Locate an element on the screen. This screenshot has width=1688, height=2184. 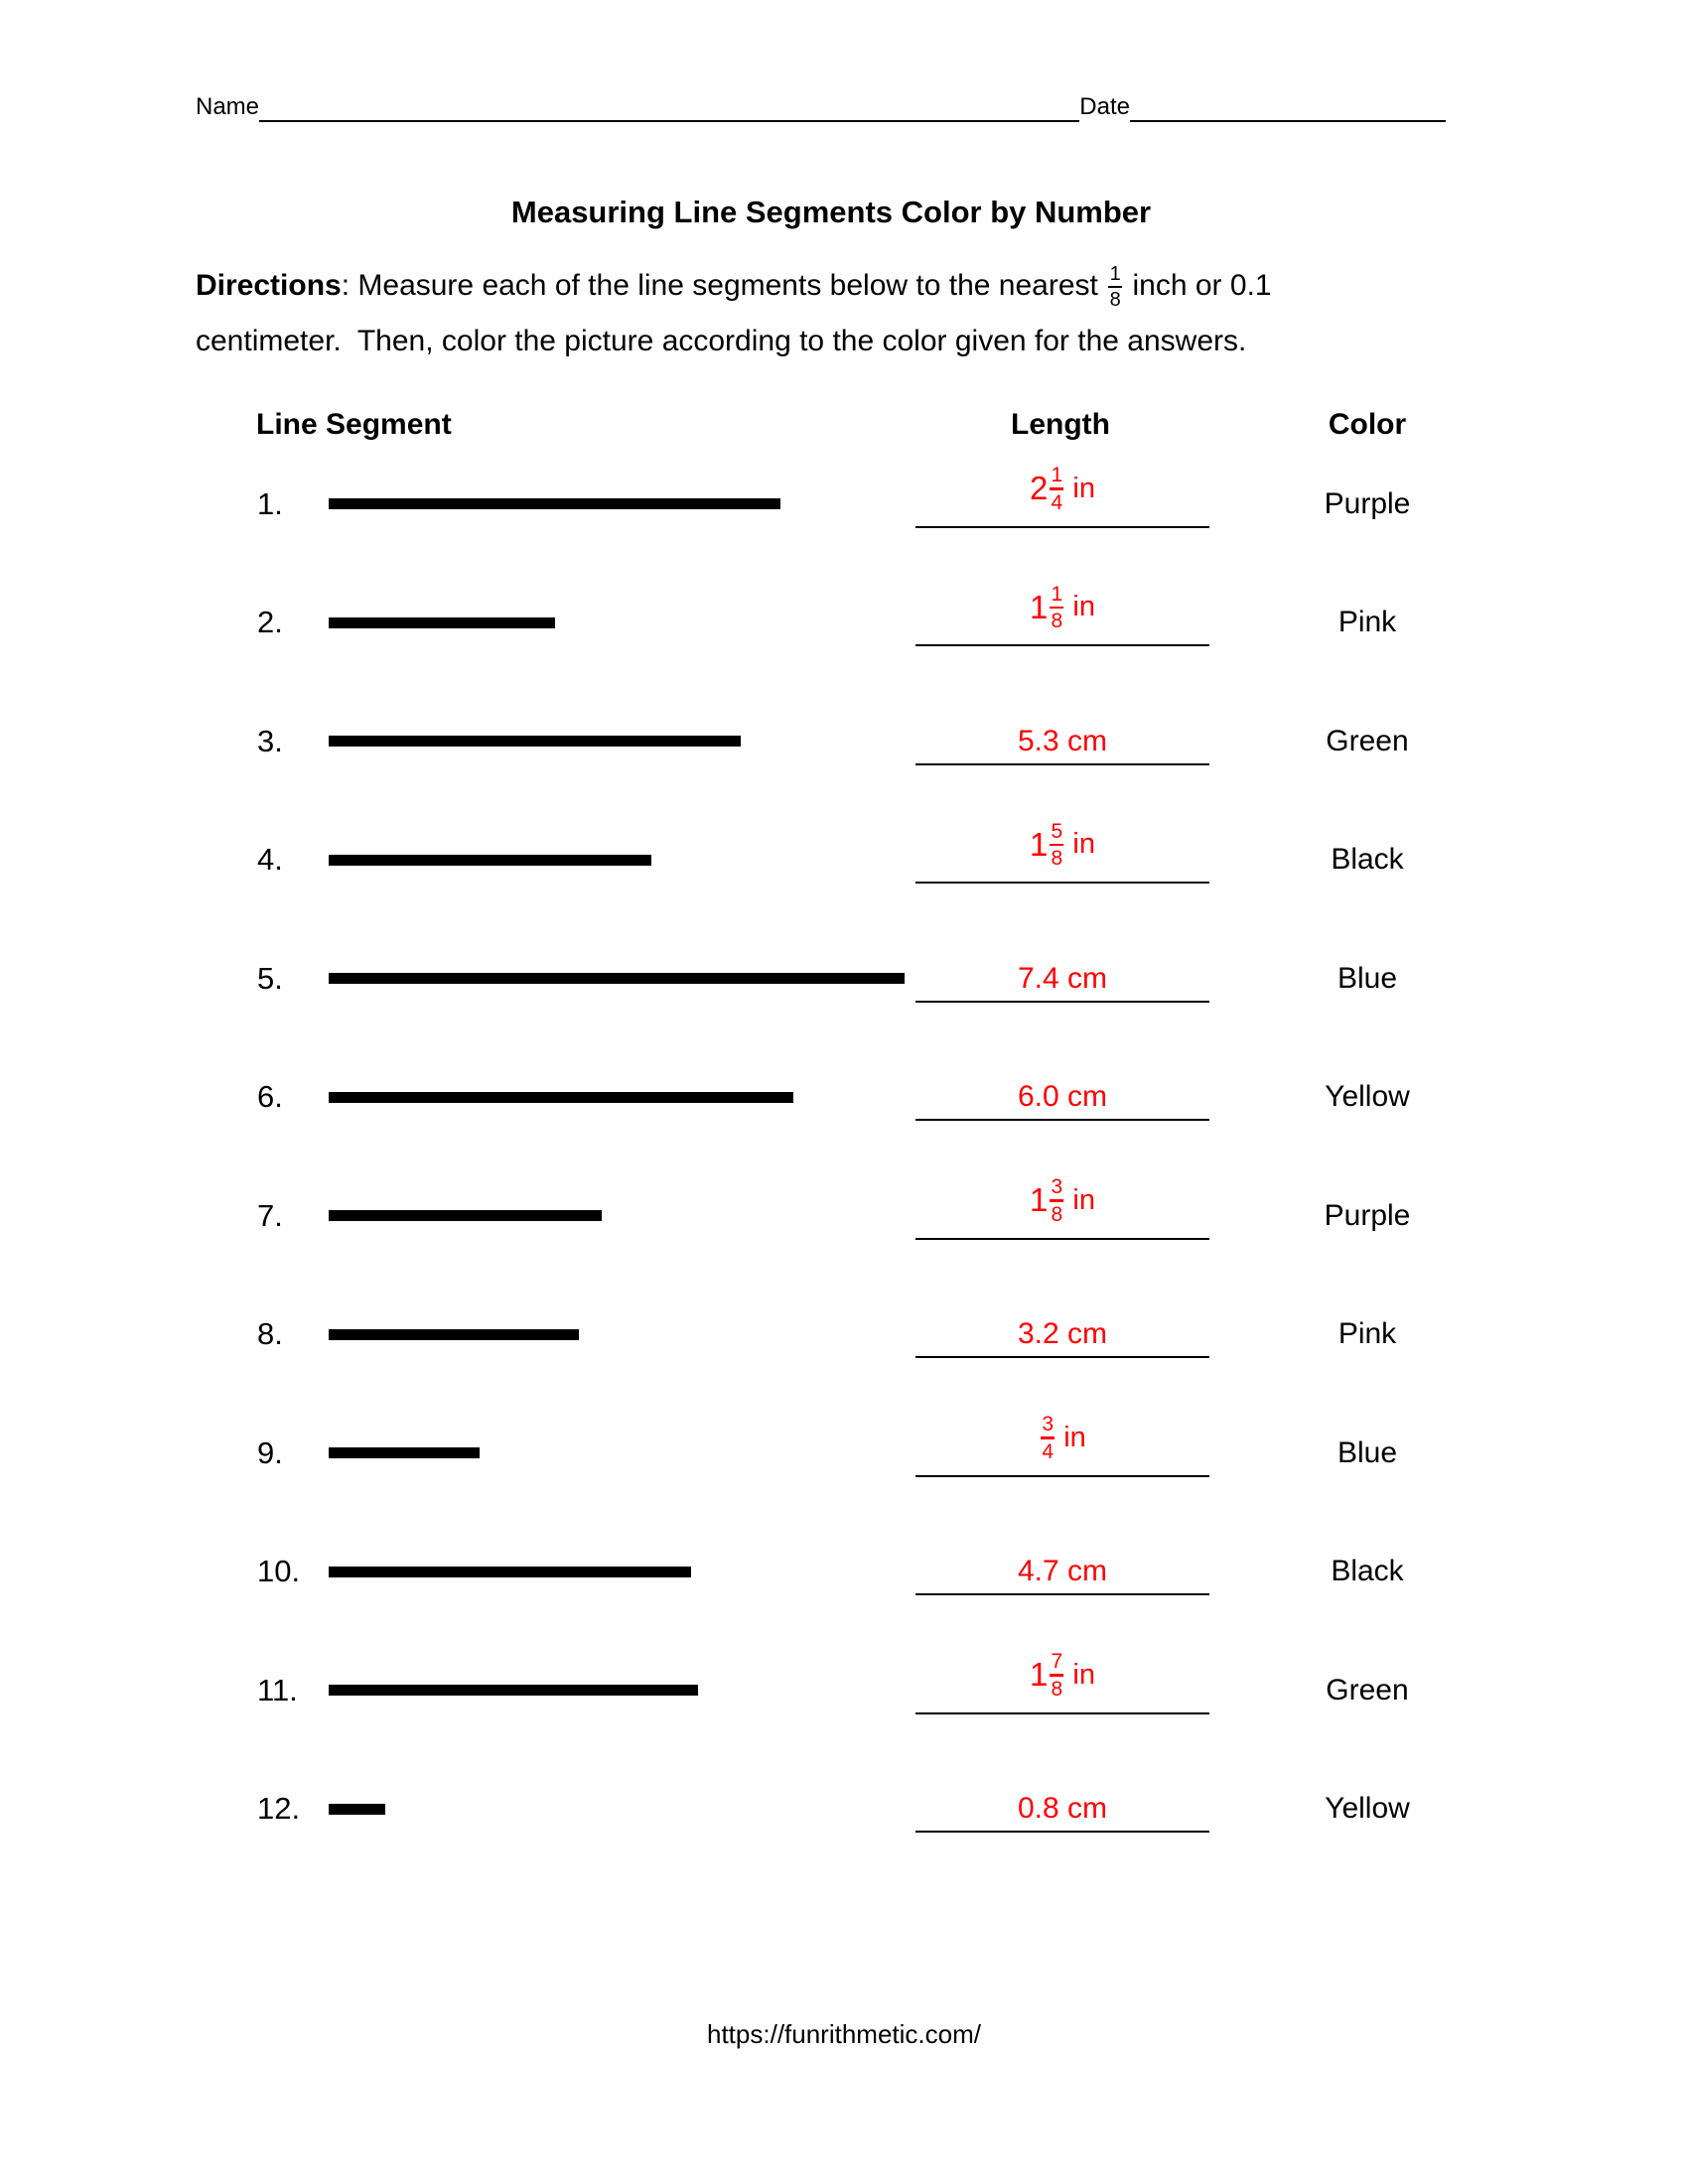
table-row: 1. 2 1 4 in Purple is located at coordinates (918, 504).